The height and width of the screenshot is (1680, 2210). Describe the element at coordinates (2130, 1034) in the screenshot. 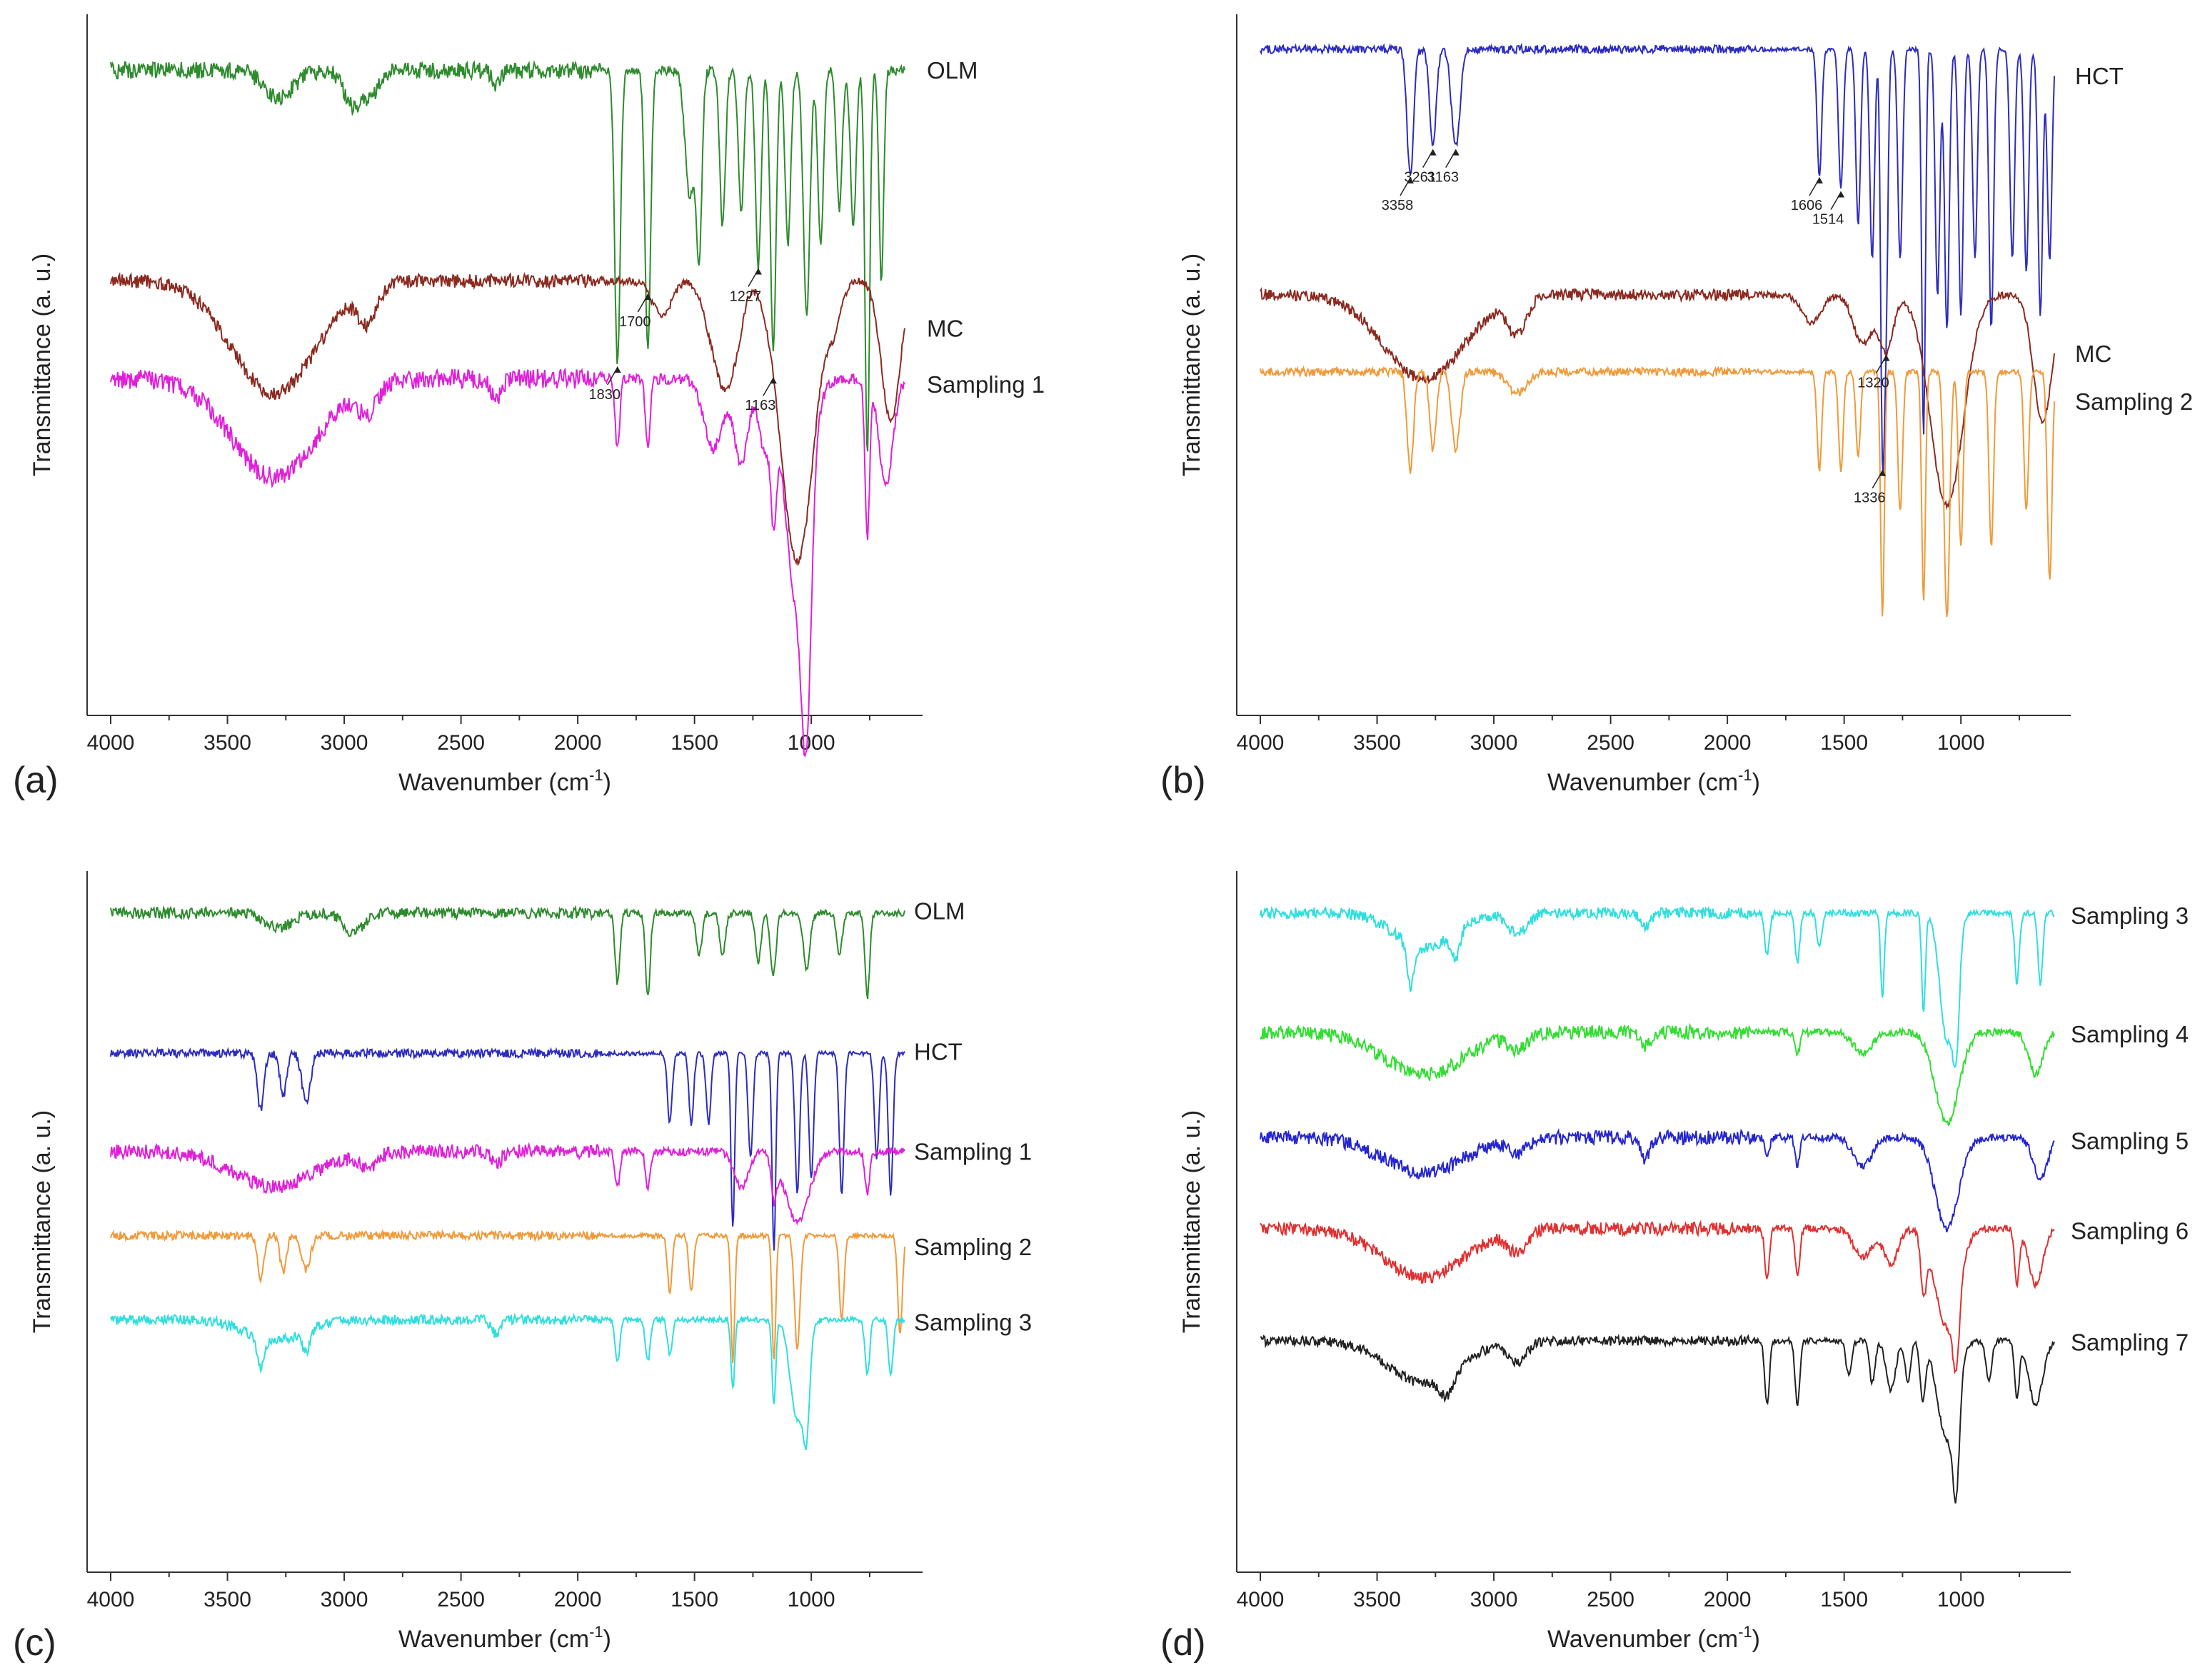

I see `series-label: Sampling 4` at that location.